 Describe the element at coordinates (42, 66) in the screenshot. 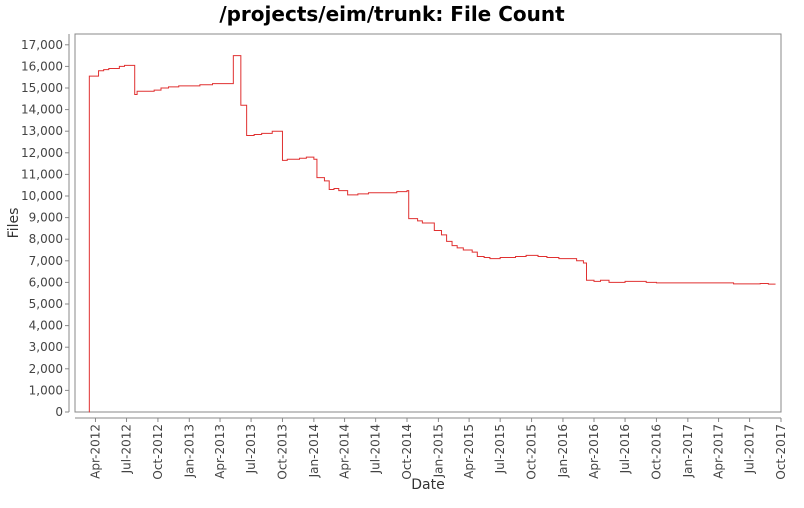

I see `y-tick-label: 16,000` at that location.